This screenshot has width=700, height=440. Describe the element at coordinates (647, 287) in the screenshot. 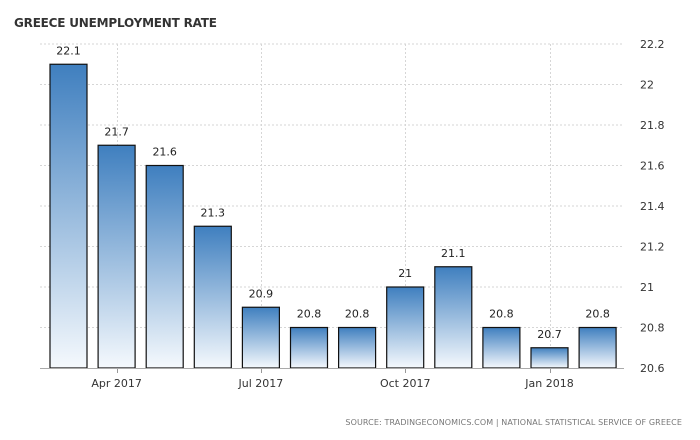

I see `y-tick-label: 21` at that location.